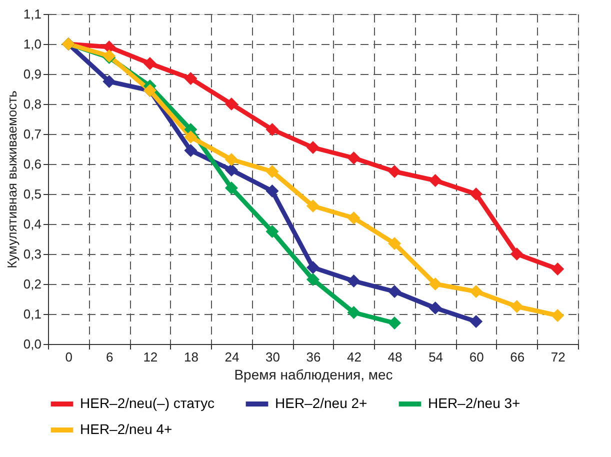 The width and height of the screenshot is (611, 457). Describe the element at coordinates (147, 403) in the screenshot. I see `legend-label: HER–2/neu(–) статус` at that location.